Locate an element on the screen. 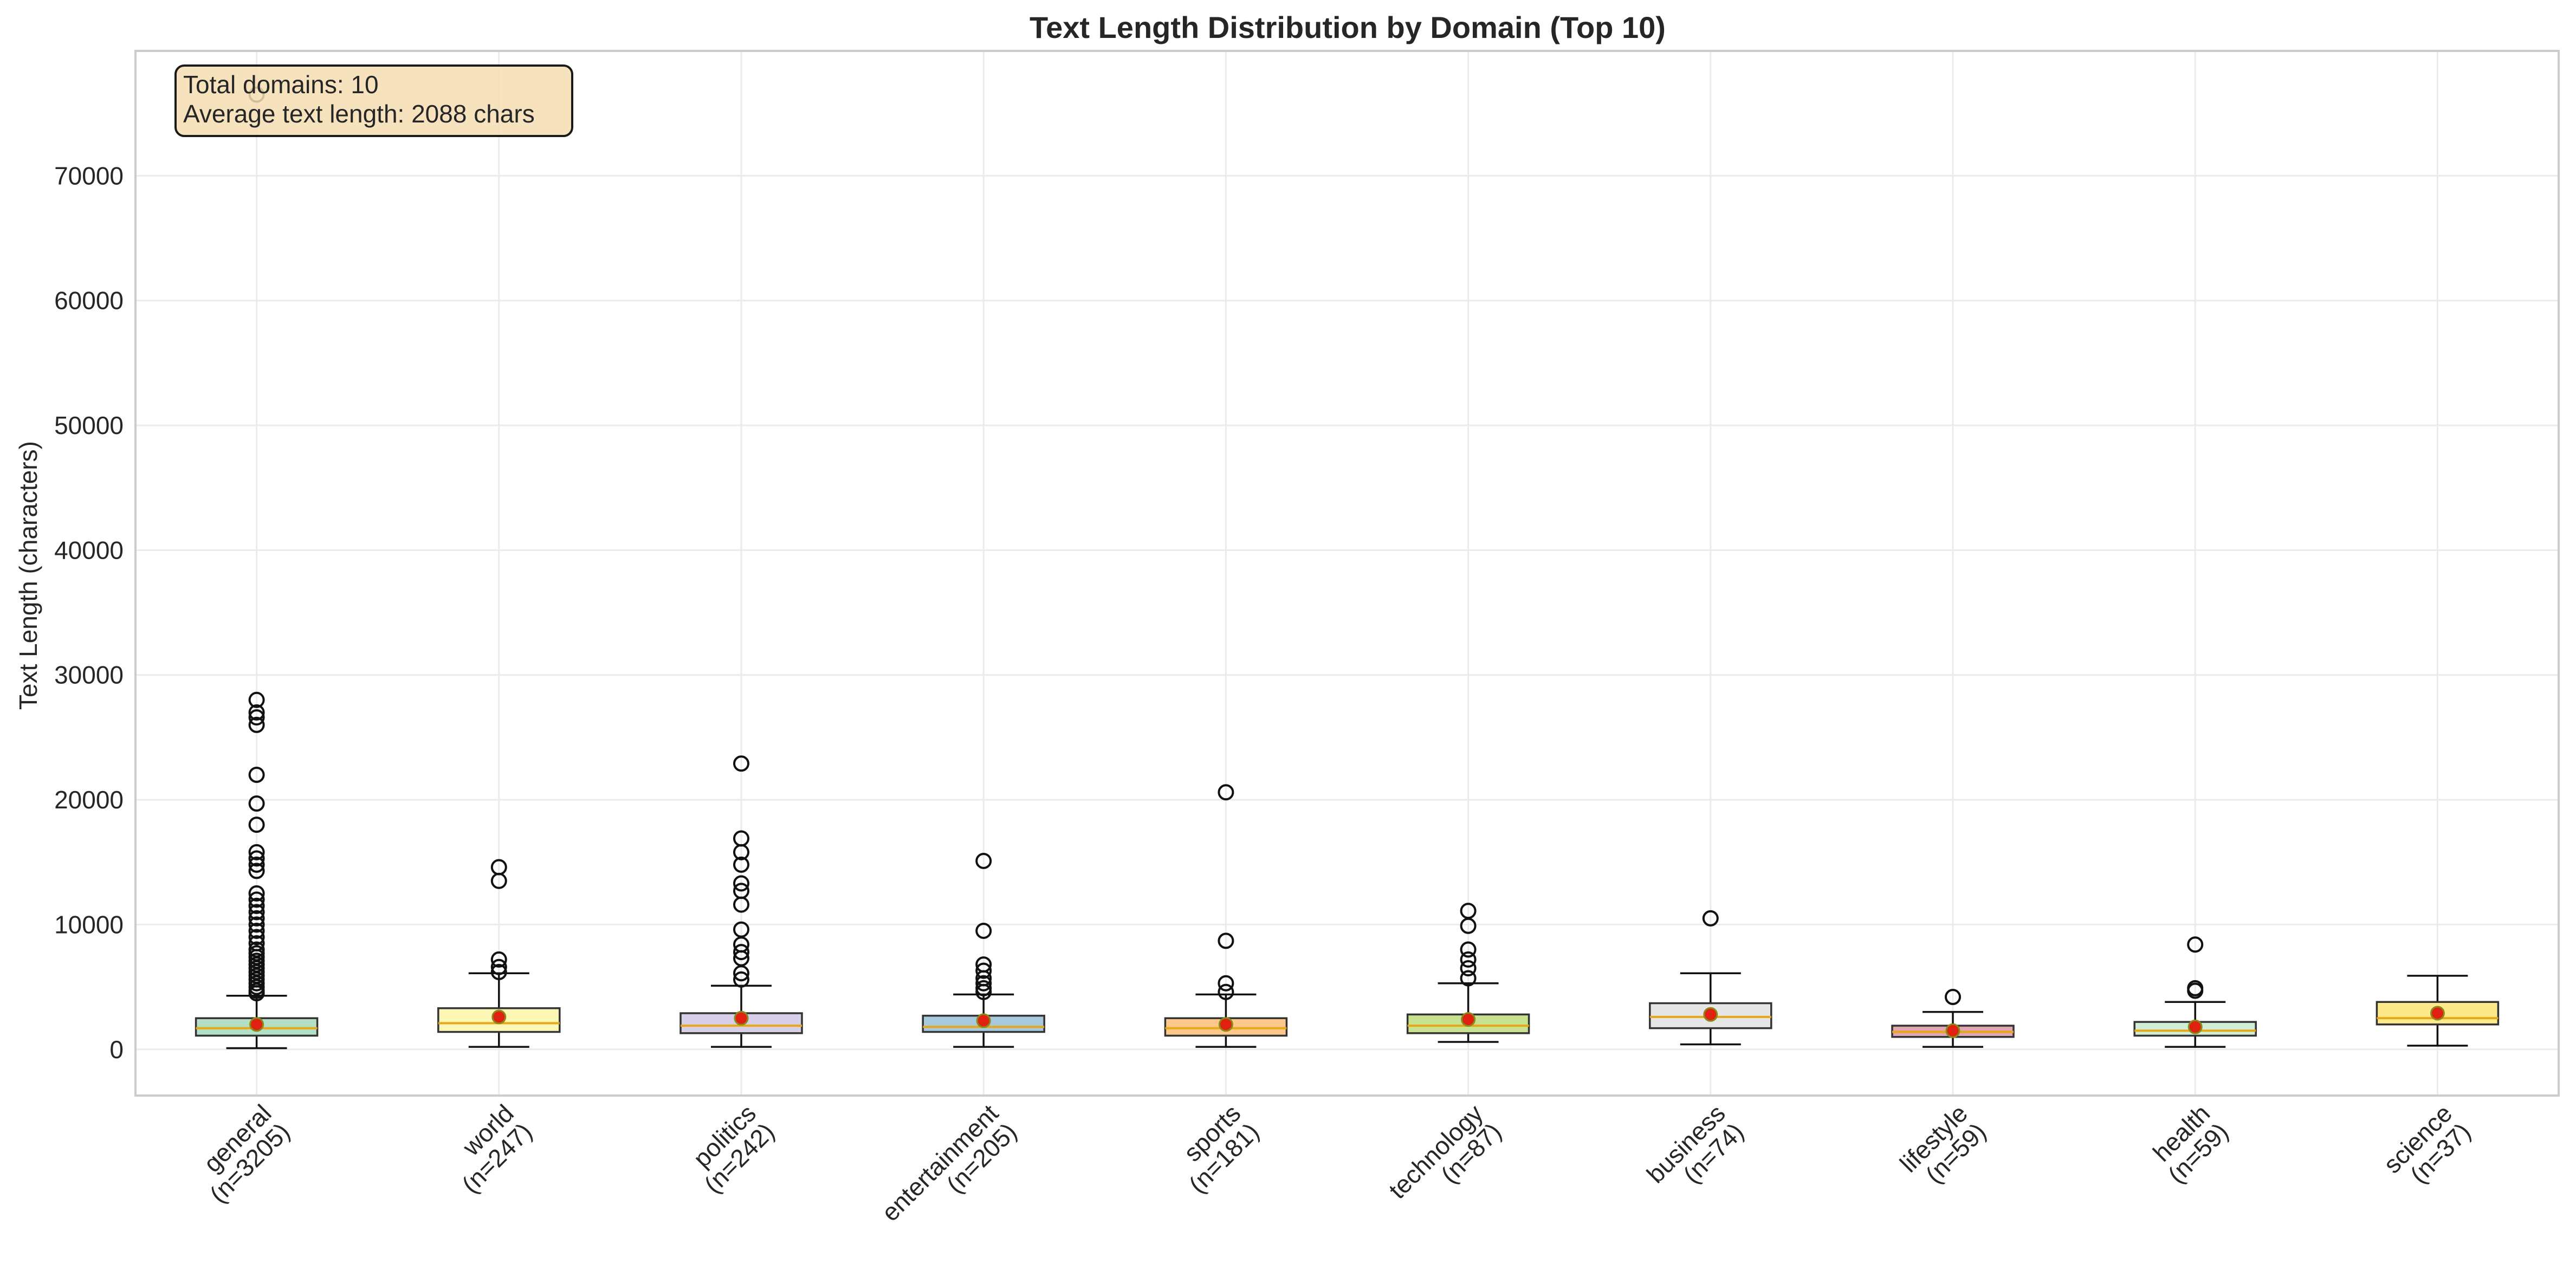 Image resolution: width=2576 pixels, height=1276 pixels. box-technology is located at coordinates (1468, 973).